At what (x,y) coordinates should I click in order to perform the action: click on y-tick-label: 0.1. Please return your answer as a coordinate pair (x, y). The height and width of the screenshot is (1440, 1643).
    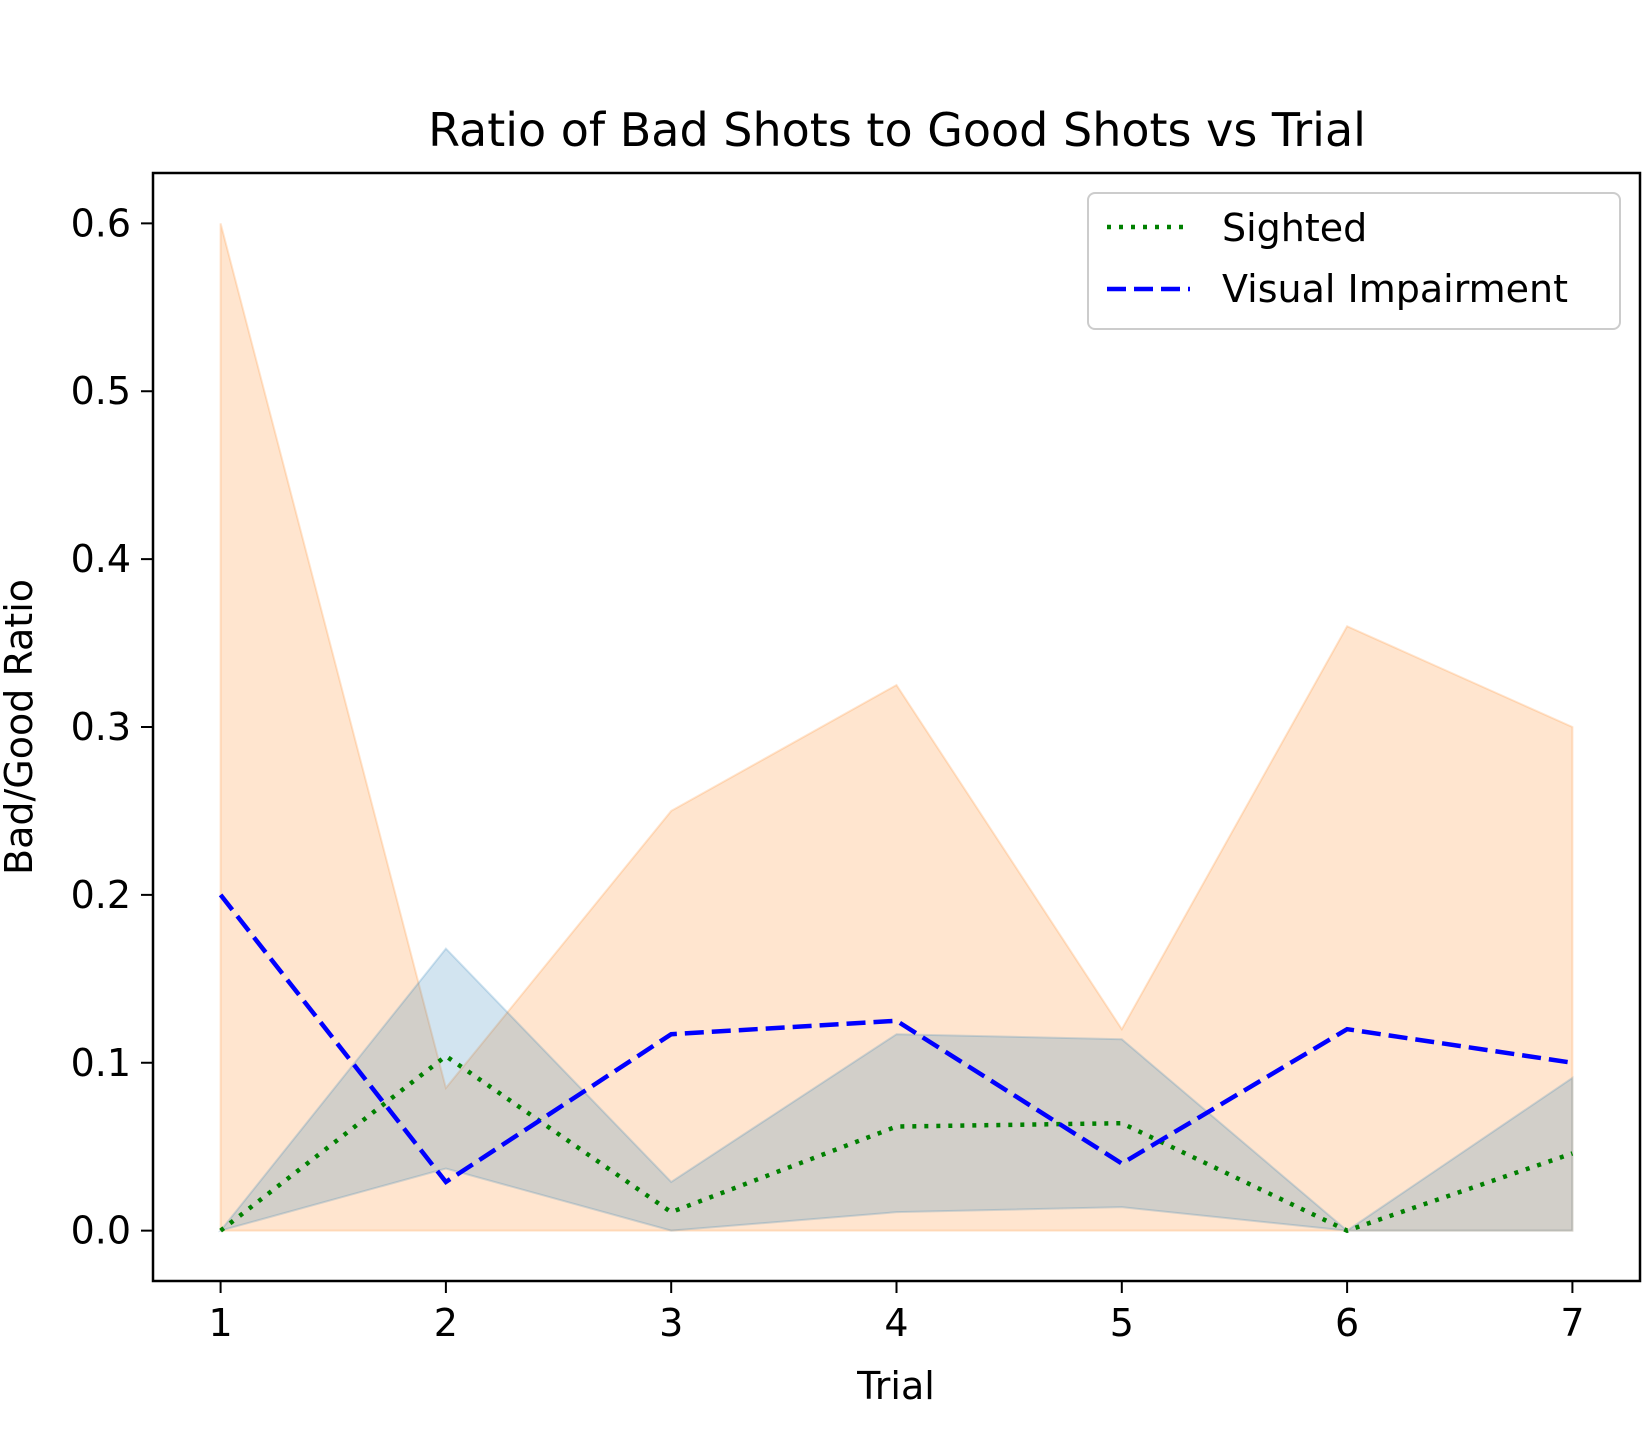
    Looking at the image, I should click on (101, 1063).